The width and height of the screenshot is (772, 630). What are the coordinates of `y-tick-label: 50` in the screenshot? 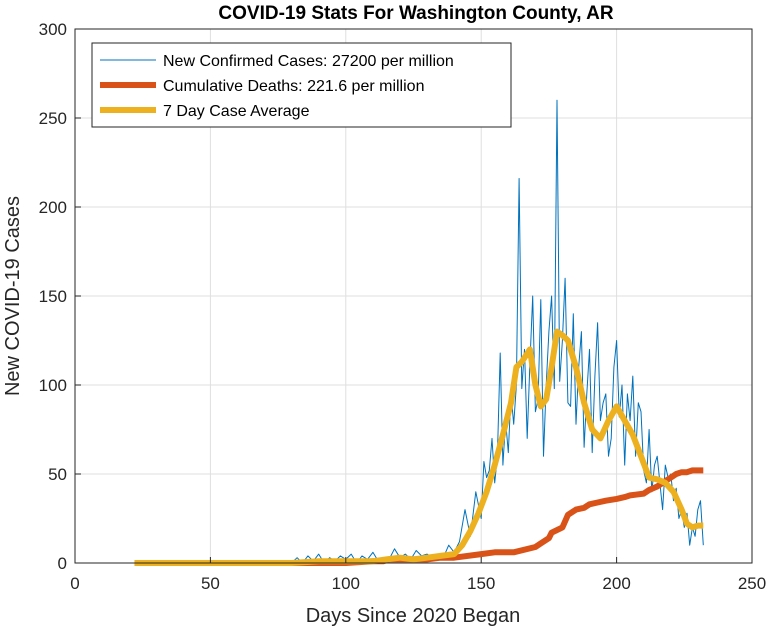 It's located at (57, 474).